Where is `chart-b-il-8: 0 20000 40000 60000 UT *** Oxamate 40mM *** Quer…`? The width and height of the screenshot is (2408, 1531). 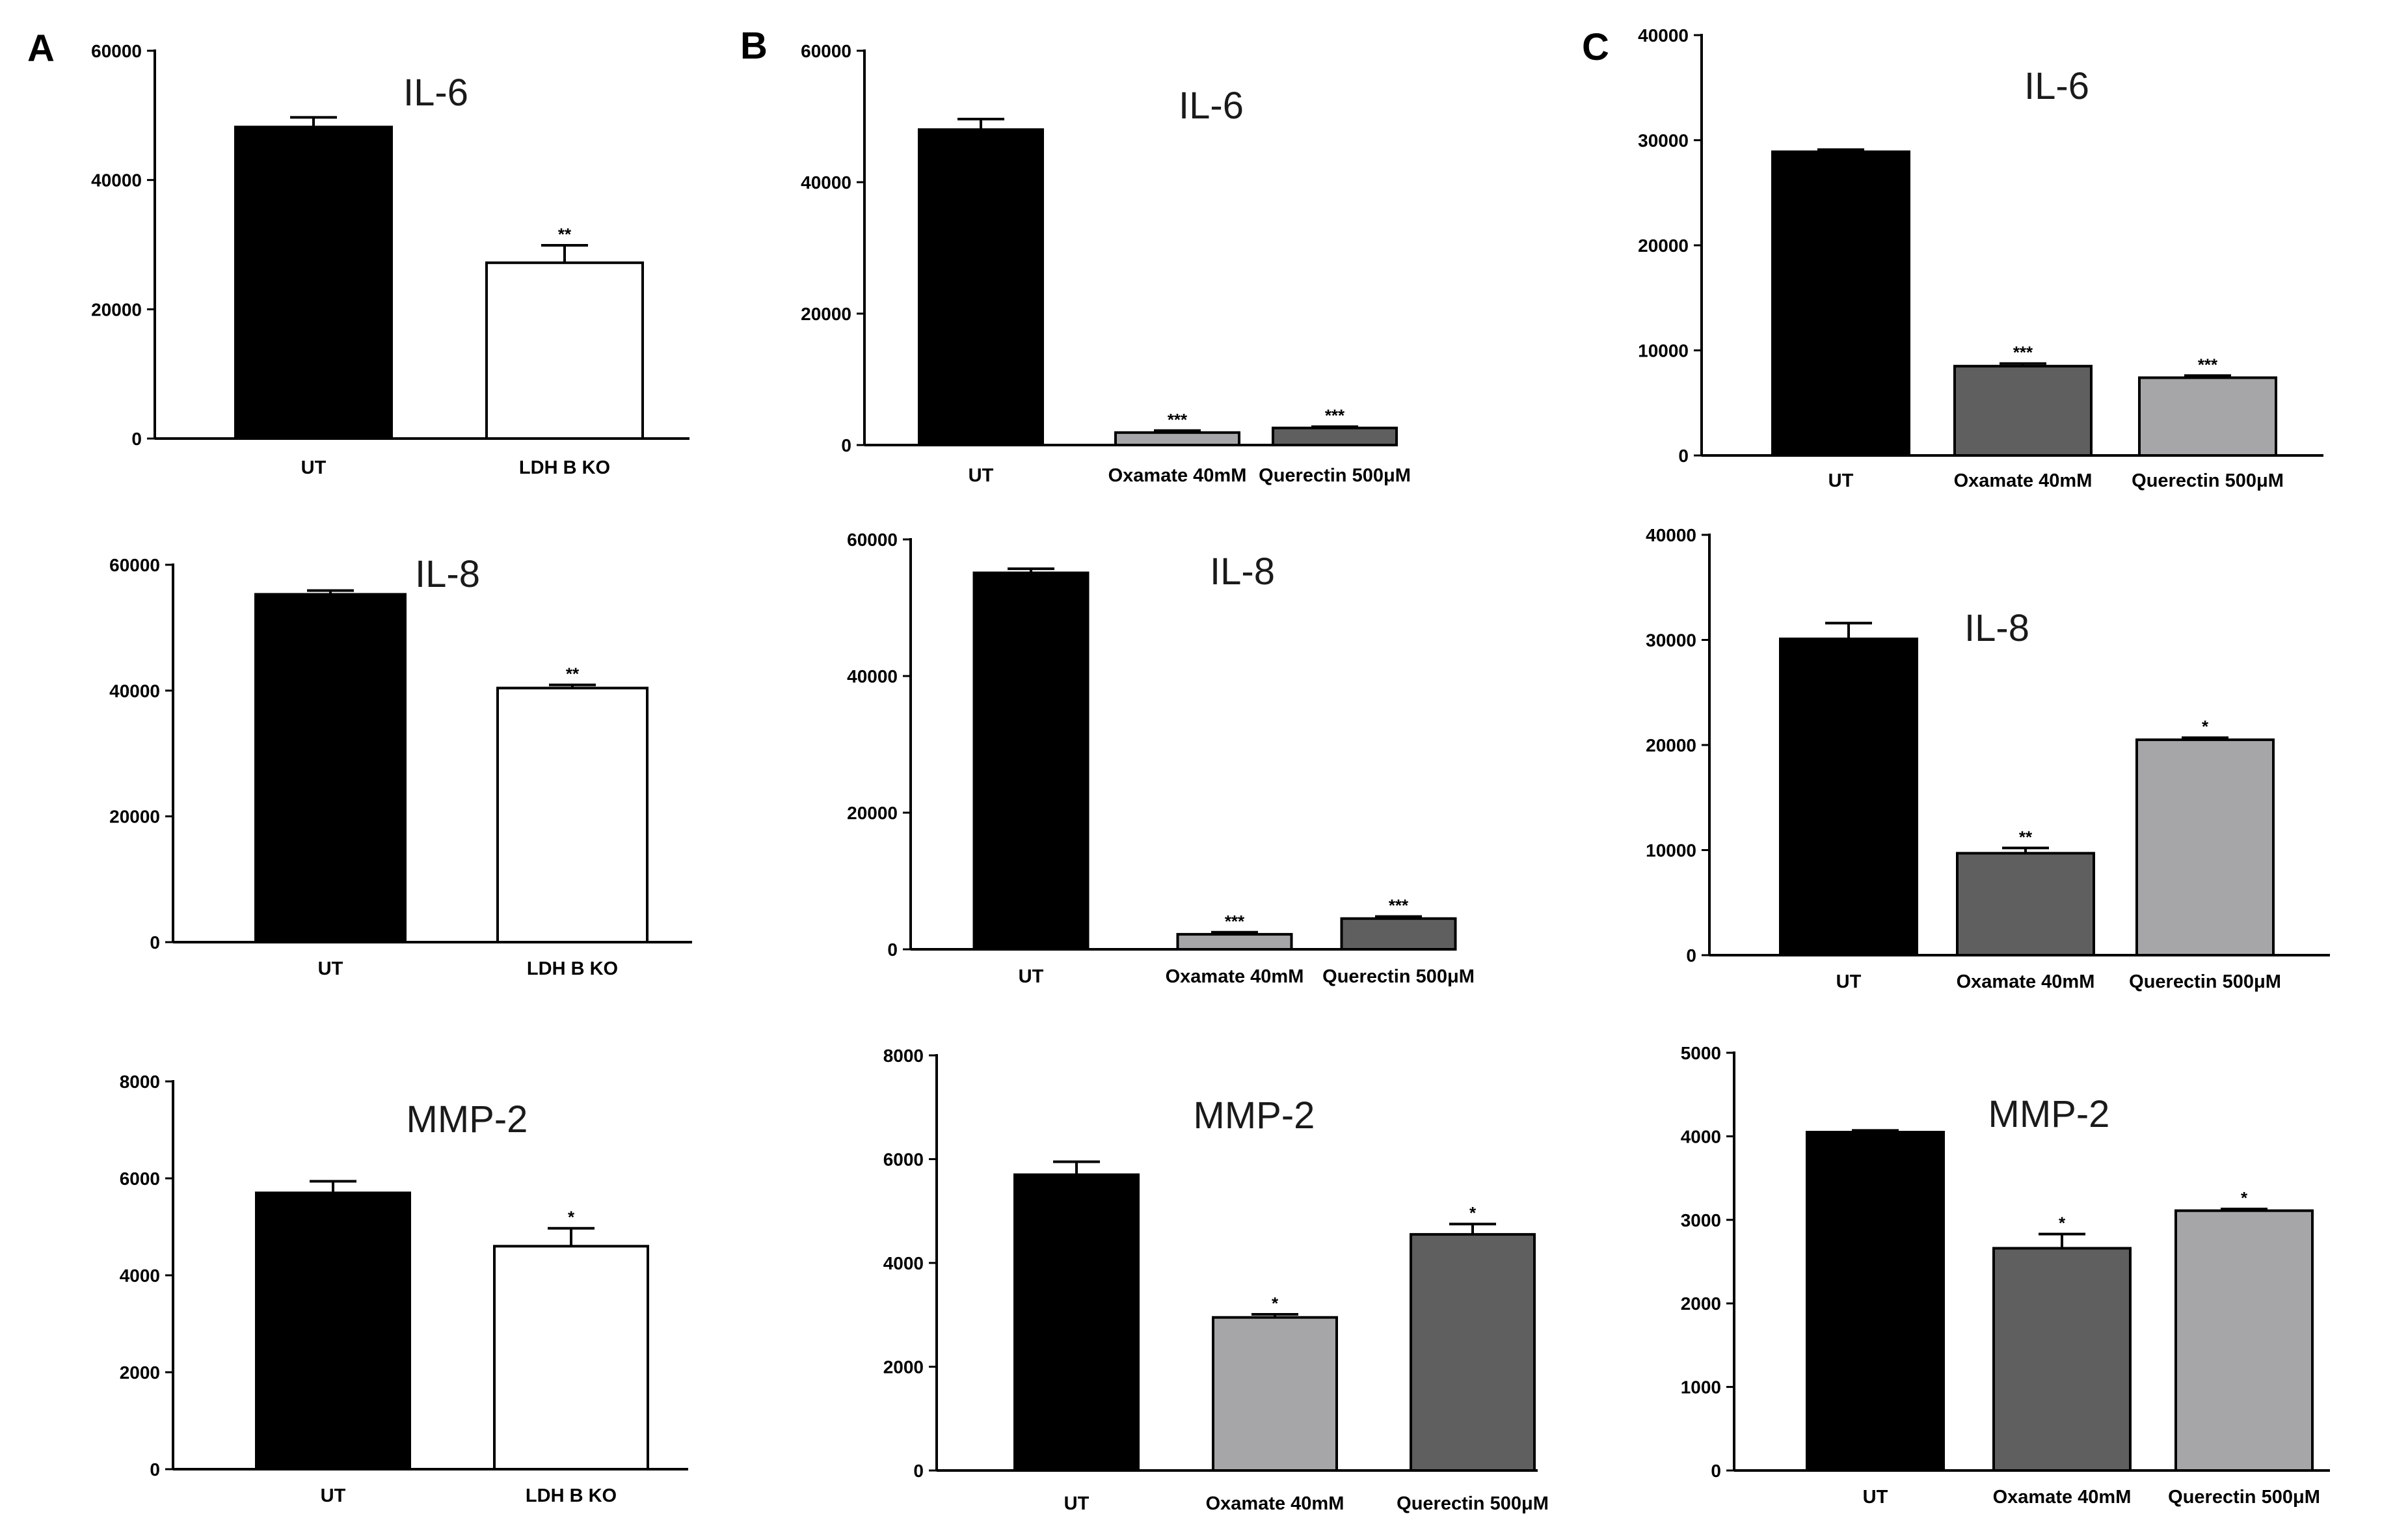 chart-b-il-8: 0 20000 40000 60000 UT *** Oxamate 40mM *** Quer… is located at coordinates (1161, 758).